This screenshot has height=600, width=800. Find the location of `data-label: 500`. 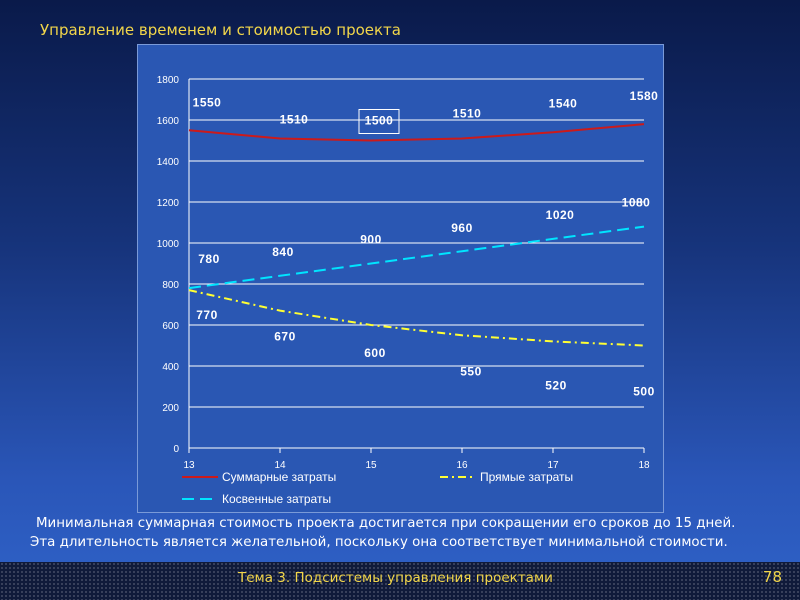

data-label: 500 is located at coordinates (644, 392).